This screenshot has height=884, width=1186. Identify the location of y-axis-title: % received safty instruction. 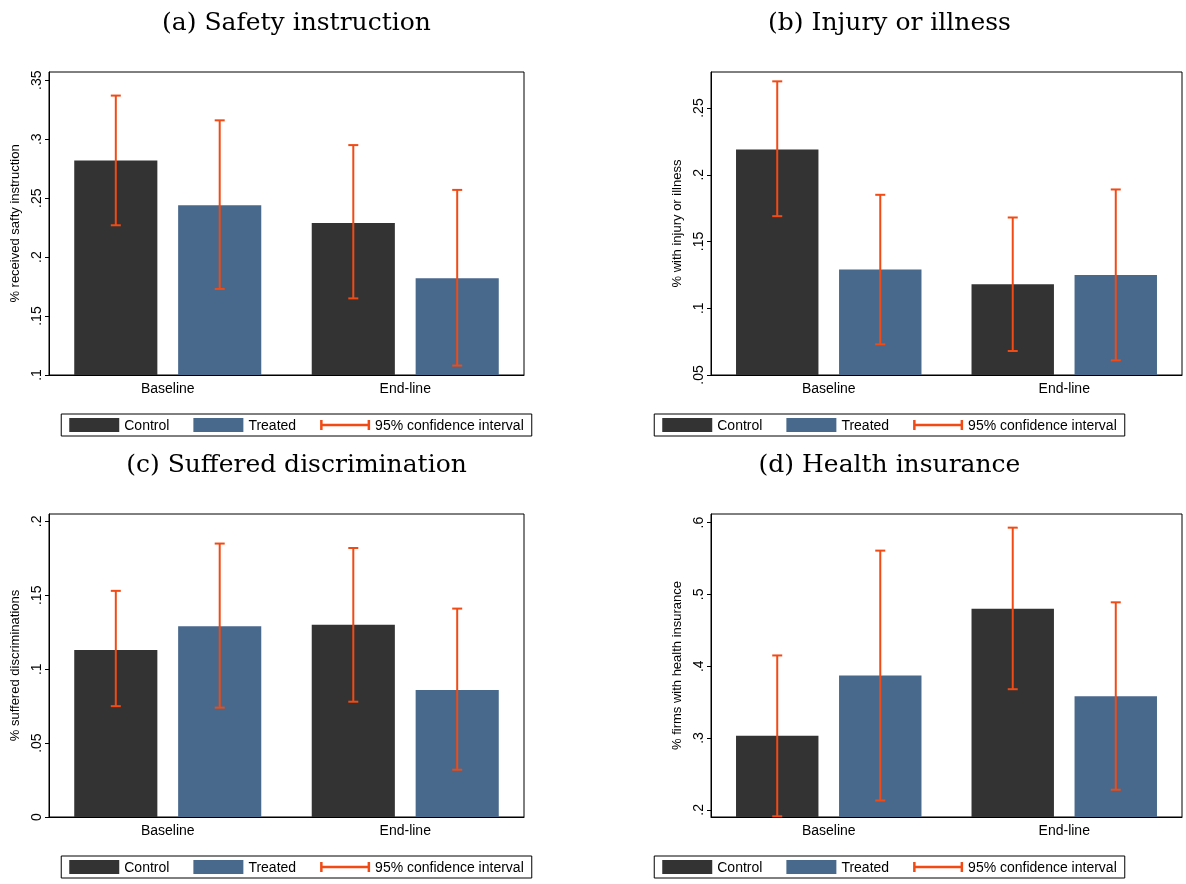
(14, 223).